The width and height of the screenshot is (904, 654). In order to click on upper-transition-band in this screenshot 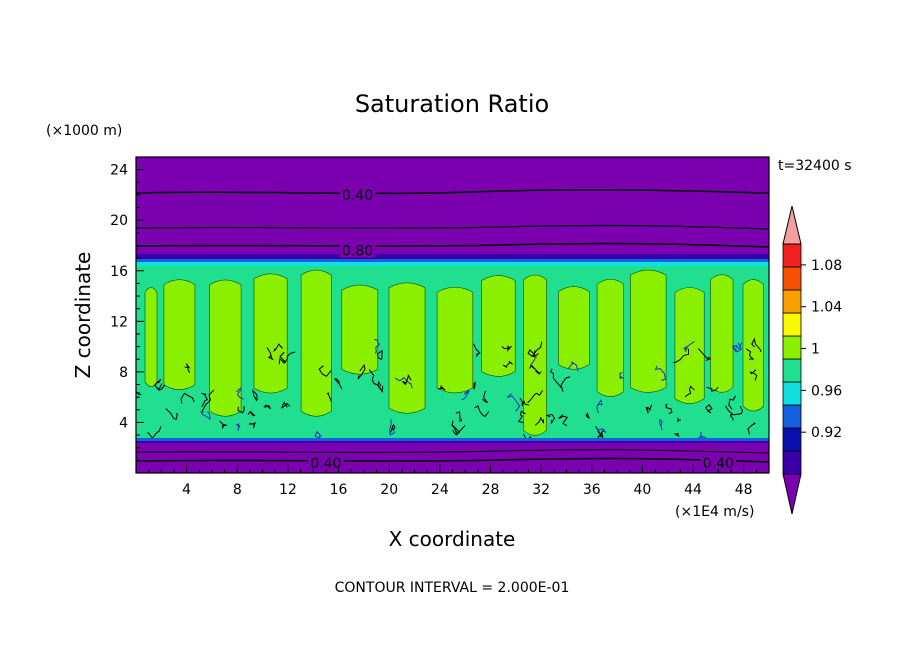, I will do `click(452, 257)`.